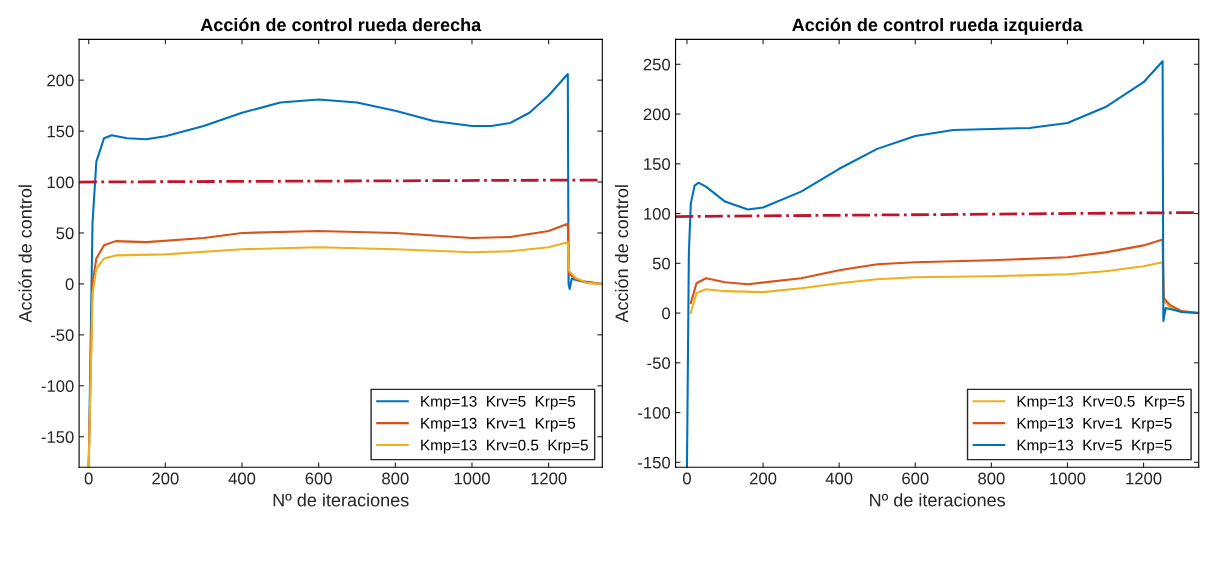 The image size is (1217, 563). I want to click on chart-title: Acción de control rueda derecha, so click(341, 24).